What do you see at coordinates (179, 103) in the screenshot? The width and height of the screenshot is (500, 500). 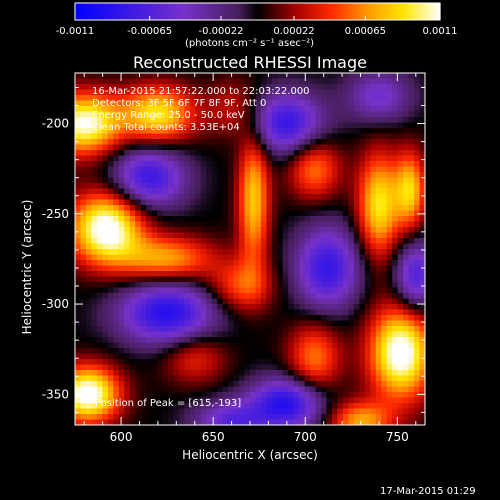 I see `annotation-detectors: Detectors: 3F 5F 6F 7F 8F 9F, Att 0` at bounding box center [179, 103].